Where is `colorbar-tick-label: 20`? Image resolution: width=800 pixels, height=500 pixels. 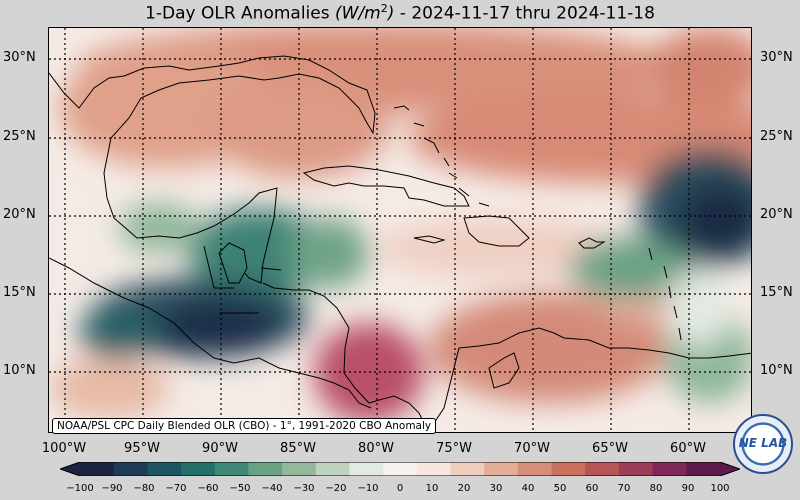 colorbar-tick-label: 20 is located at coordinates (464, 488).